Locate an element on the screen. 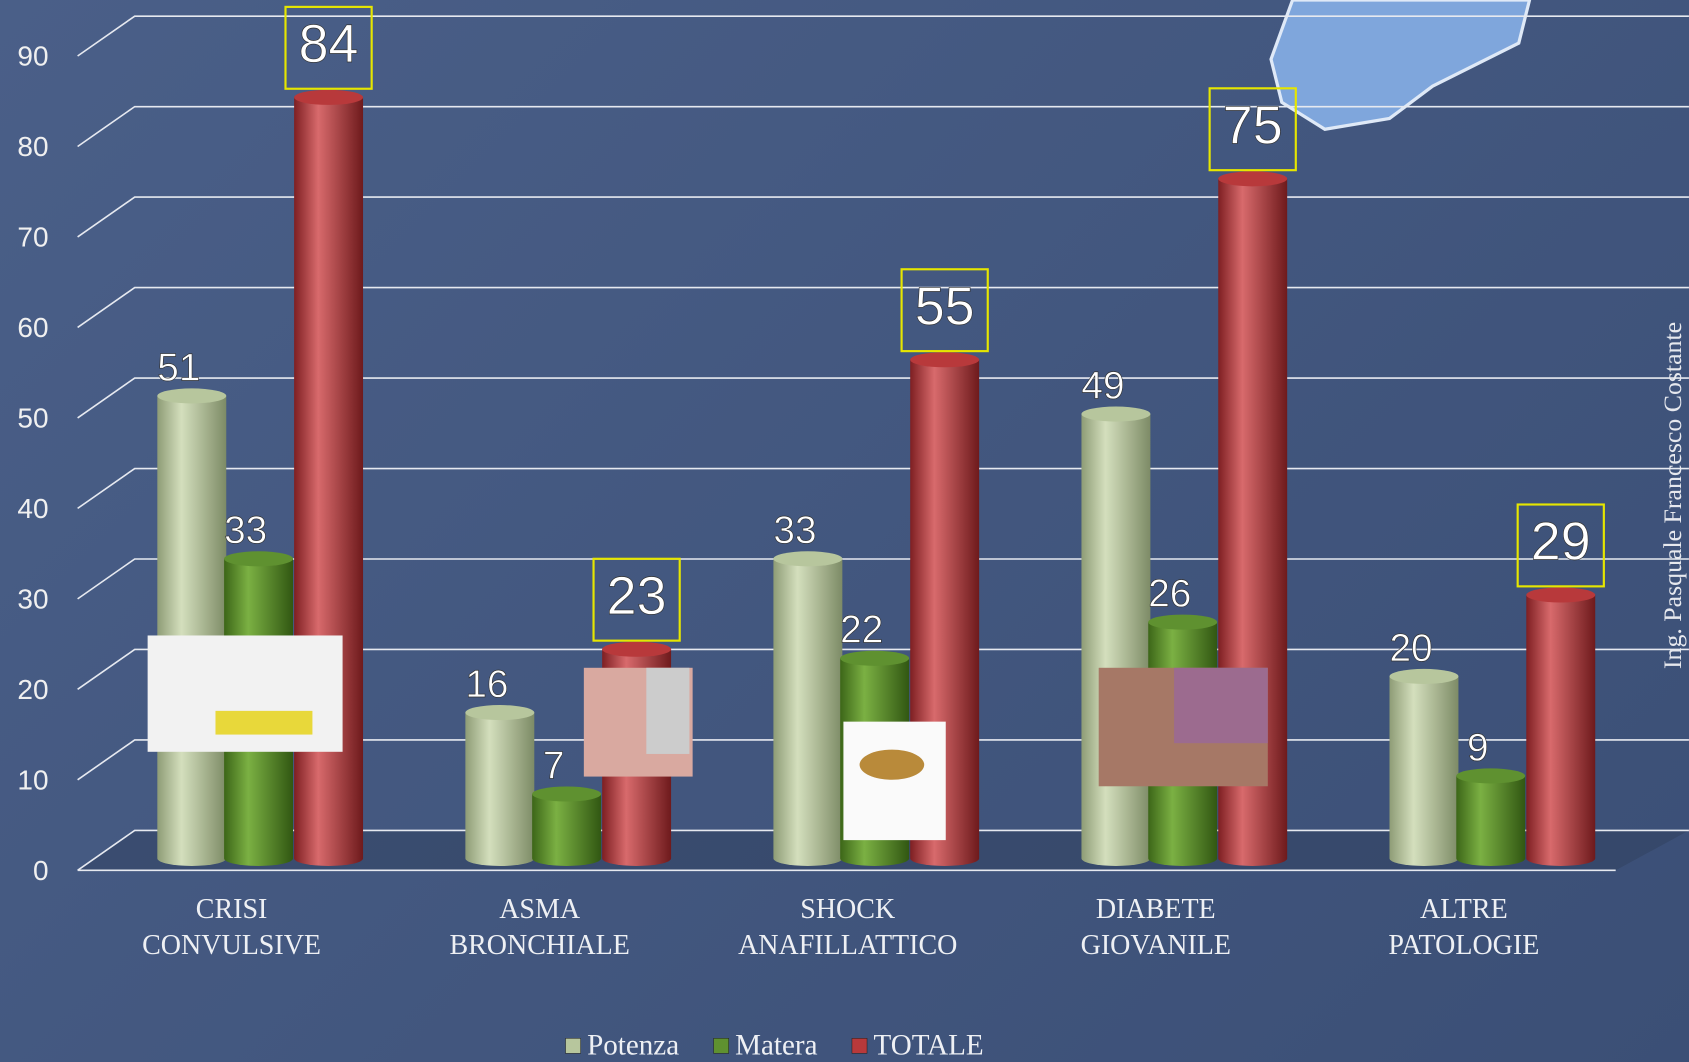 This screenshot has height=1062, width=1689. legend-label: TOTALE is located at coordinates (929, 1046).